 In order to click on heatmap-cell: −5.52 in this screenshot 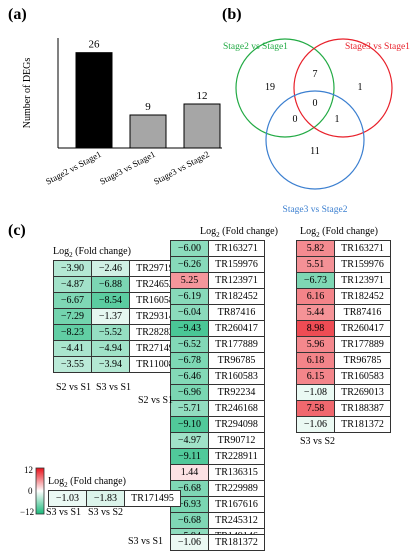, I will do `click(110, 332)`.